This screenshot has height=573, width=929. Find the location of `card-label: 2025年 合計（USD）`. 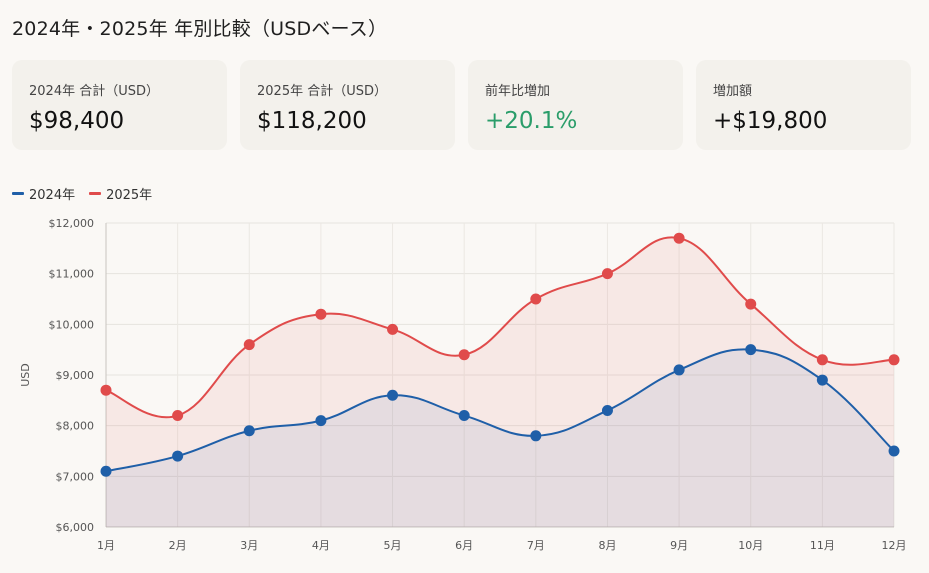

card-label: 2025年 合計（USD） is located at coordinates (322, 91).